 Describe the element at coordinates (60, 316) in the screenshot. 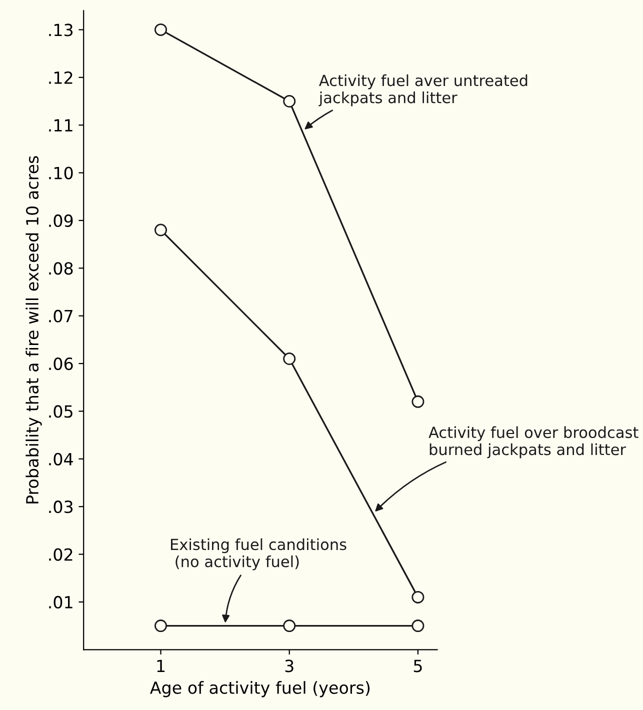

I see `y-tick-label: .07` at that location.